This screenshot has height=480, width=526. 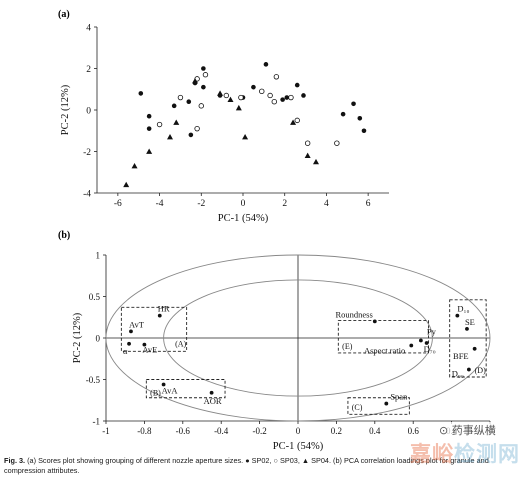 I want to click on loading-label: AvA, so click(x=170, y=390).